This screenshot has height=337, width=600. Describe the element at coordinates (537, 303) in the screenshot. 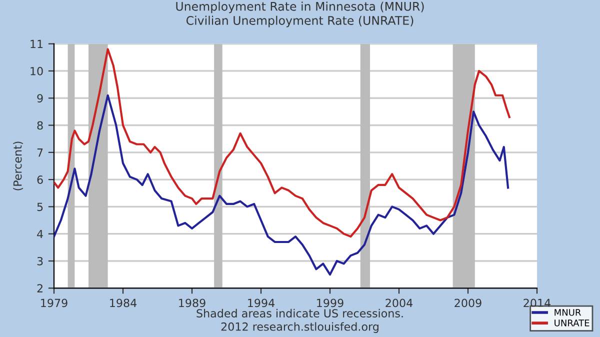

I see `x-tick-label: 2014` at that location.